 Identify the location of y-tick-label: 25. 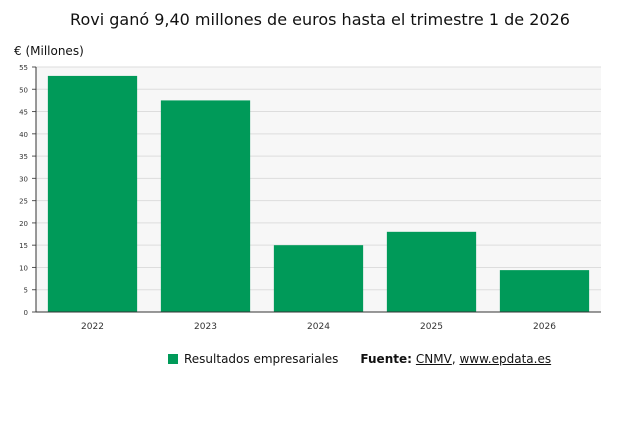
(23, 202).